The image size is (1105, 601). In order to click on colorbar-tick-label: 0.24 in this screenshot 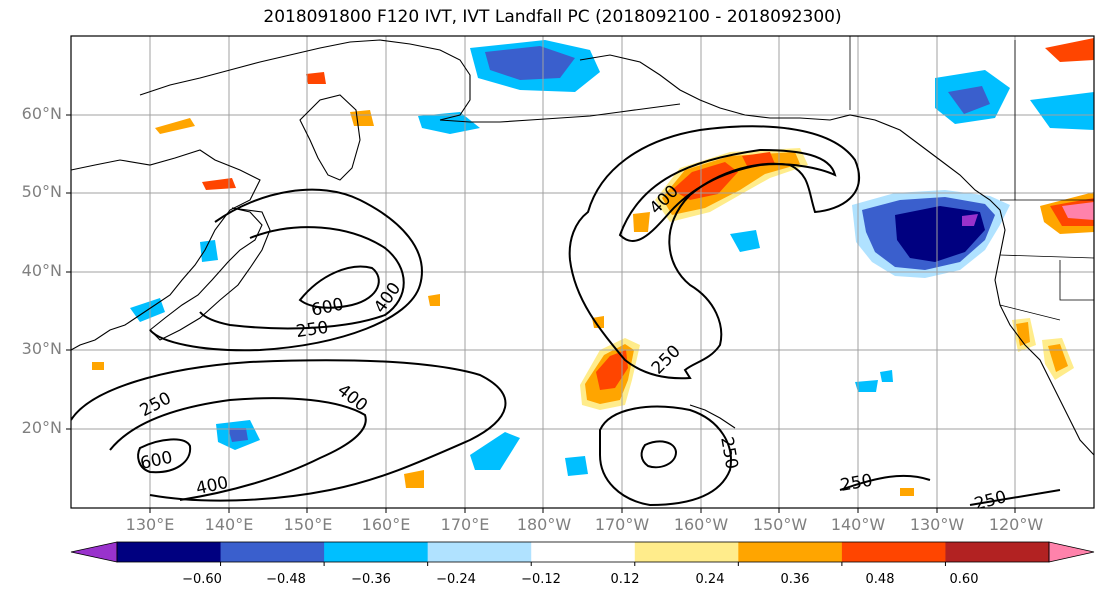, I will do `click(710, 579)`.